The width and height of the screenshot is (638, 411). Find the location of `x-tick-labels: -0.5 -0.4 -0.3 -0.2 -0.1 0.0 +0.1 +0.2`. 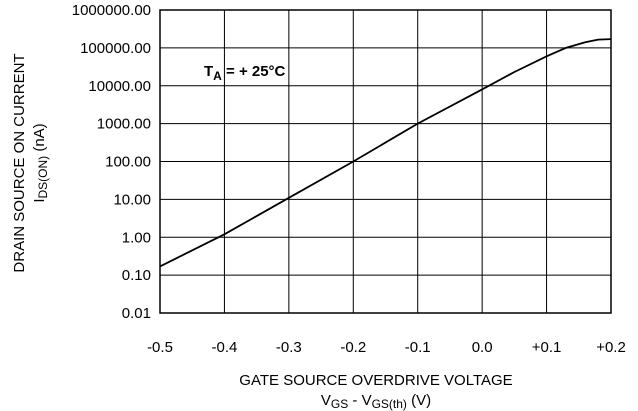

x-tick-labels: -0.5 -0.4 -0.3 -0.2 -0.1 0.0 +0.1 +0.2 is located at coordinates (386, 347).